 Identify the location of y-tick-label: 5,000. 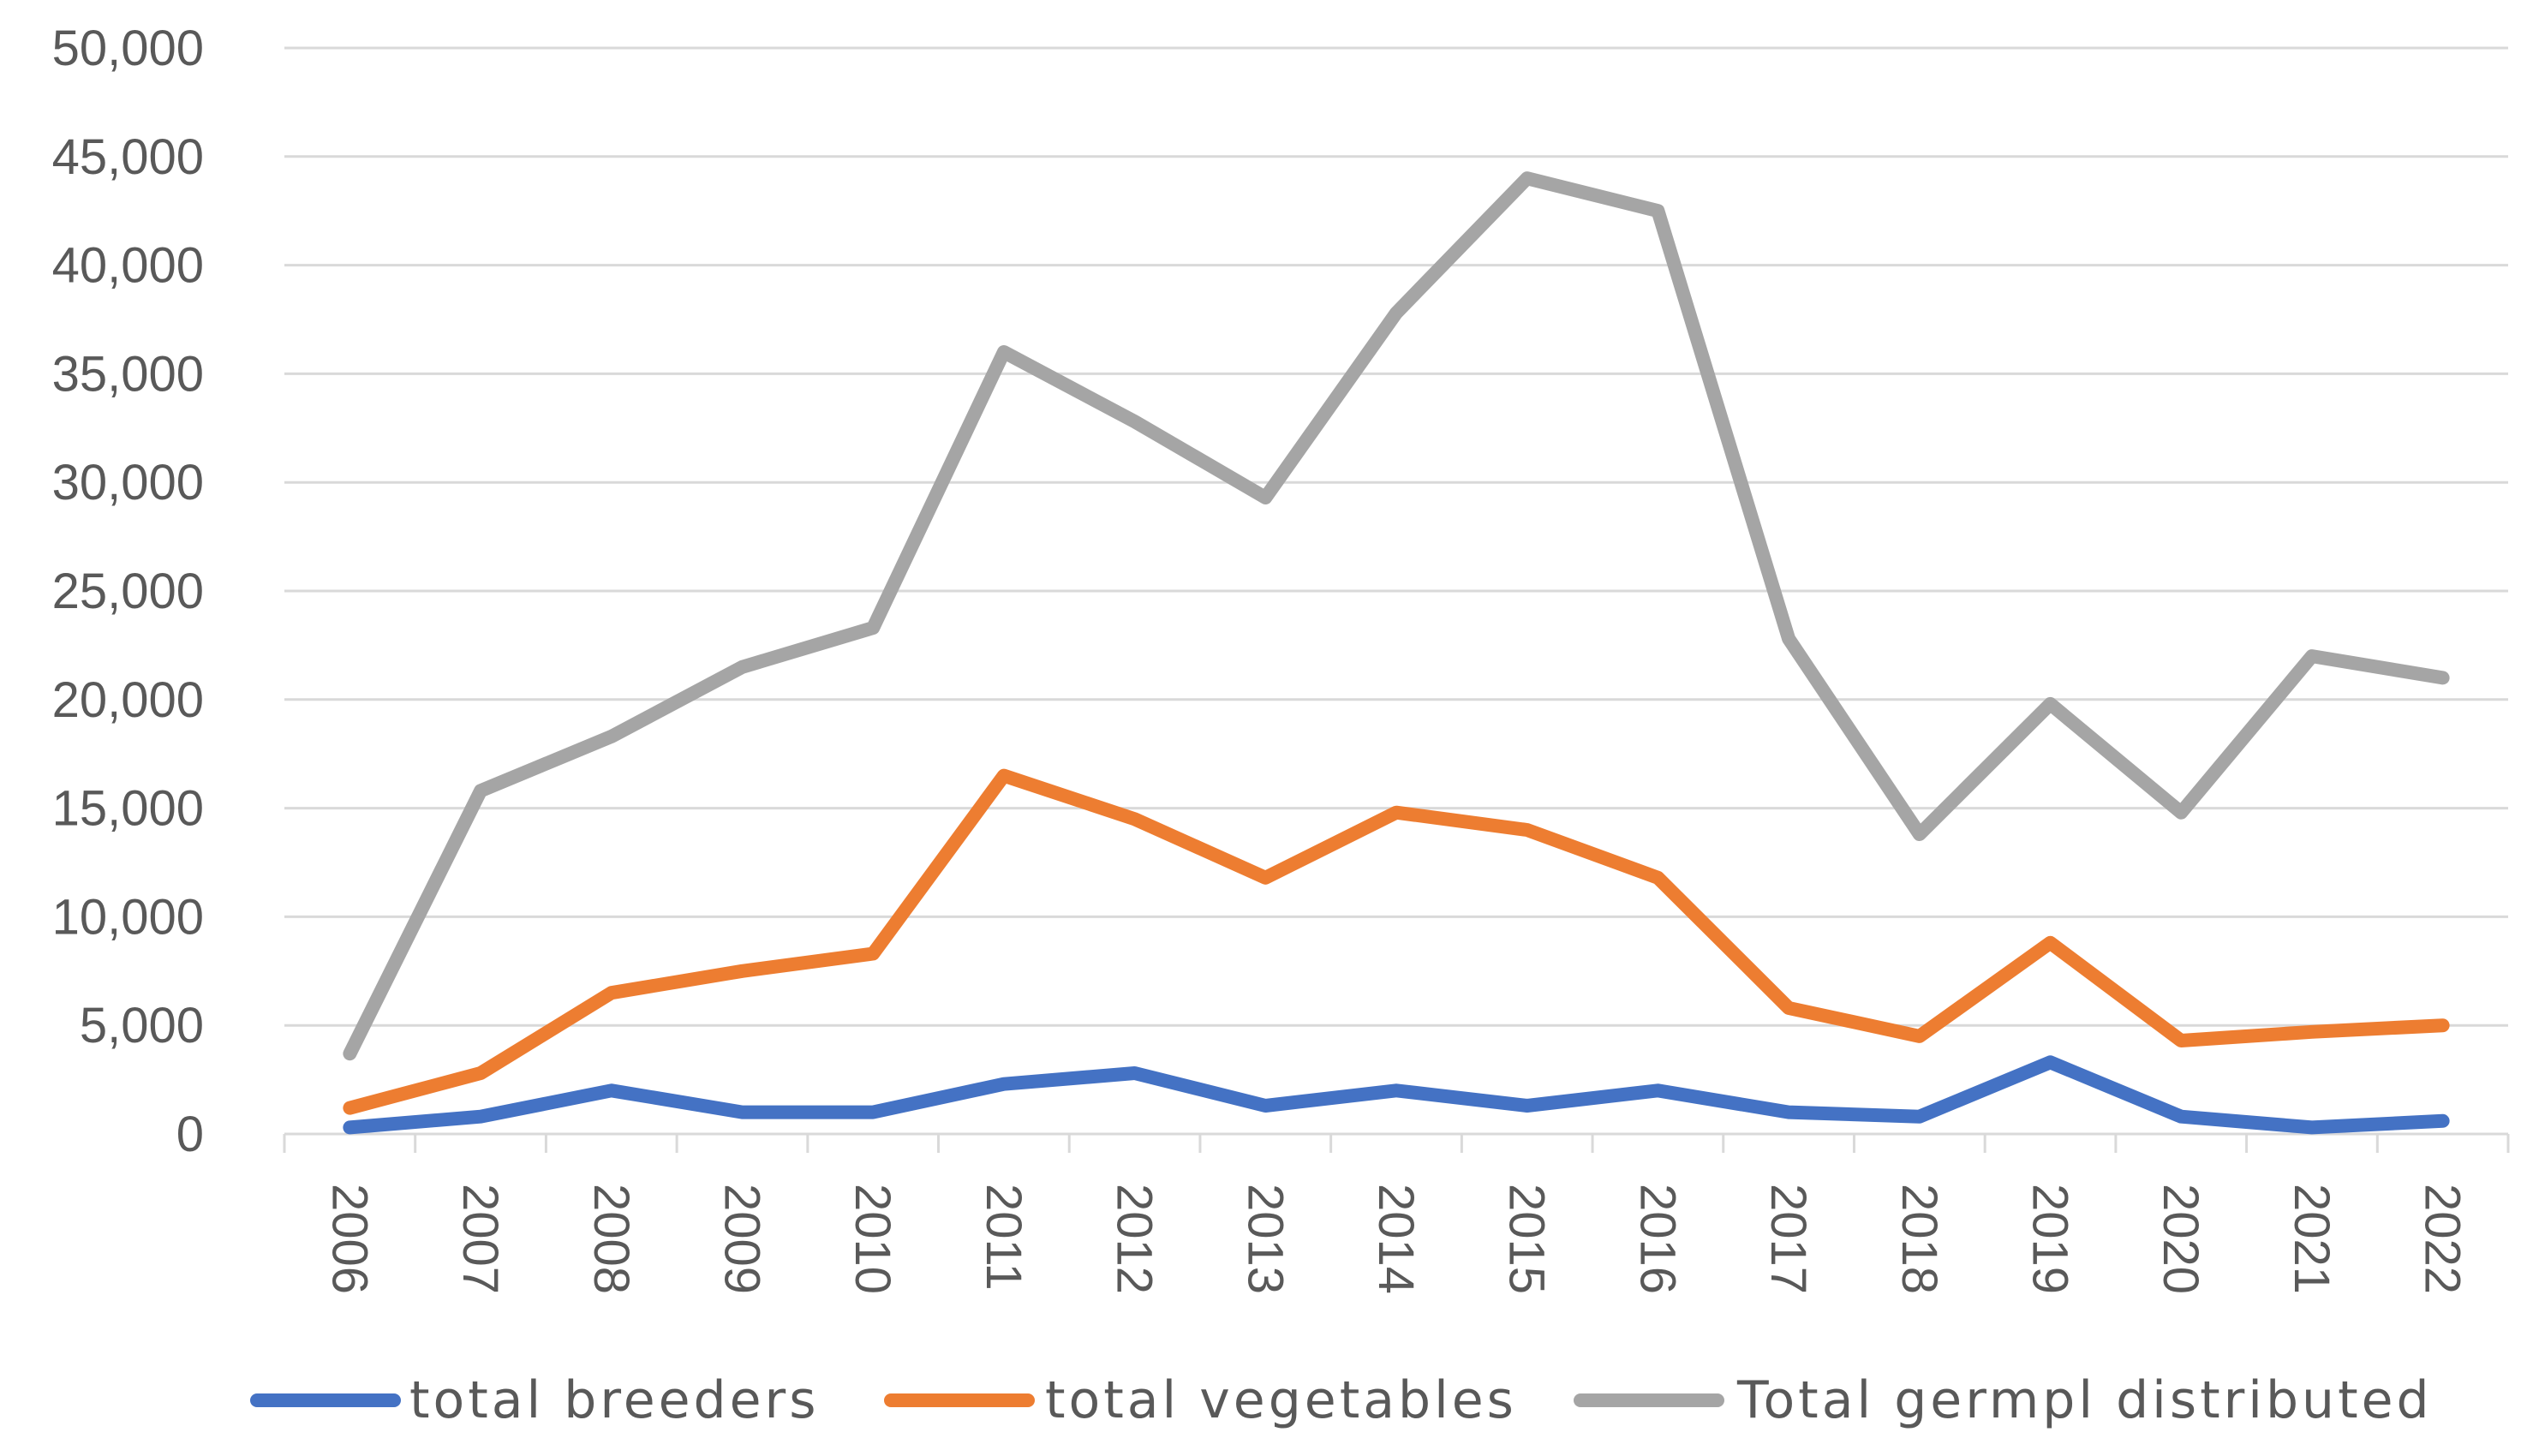
(142, 1025).